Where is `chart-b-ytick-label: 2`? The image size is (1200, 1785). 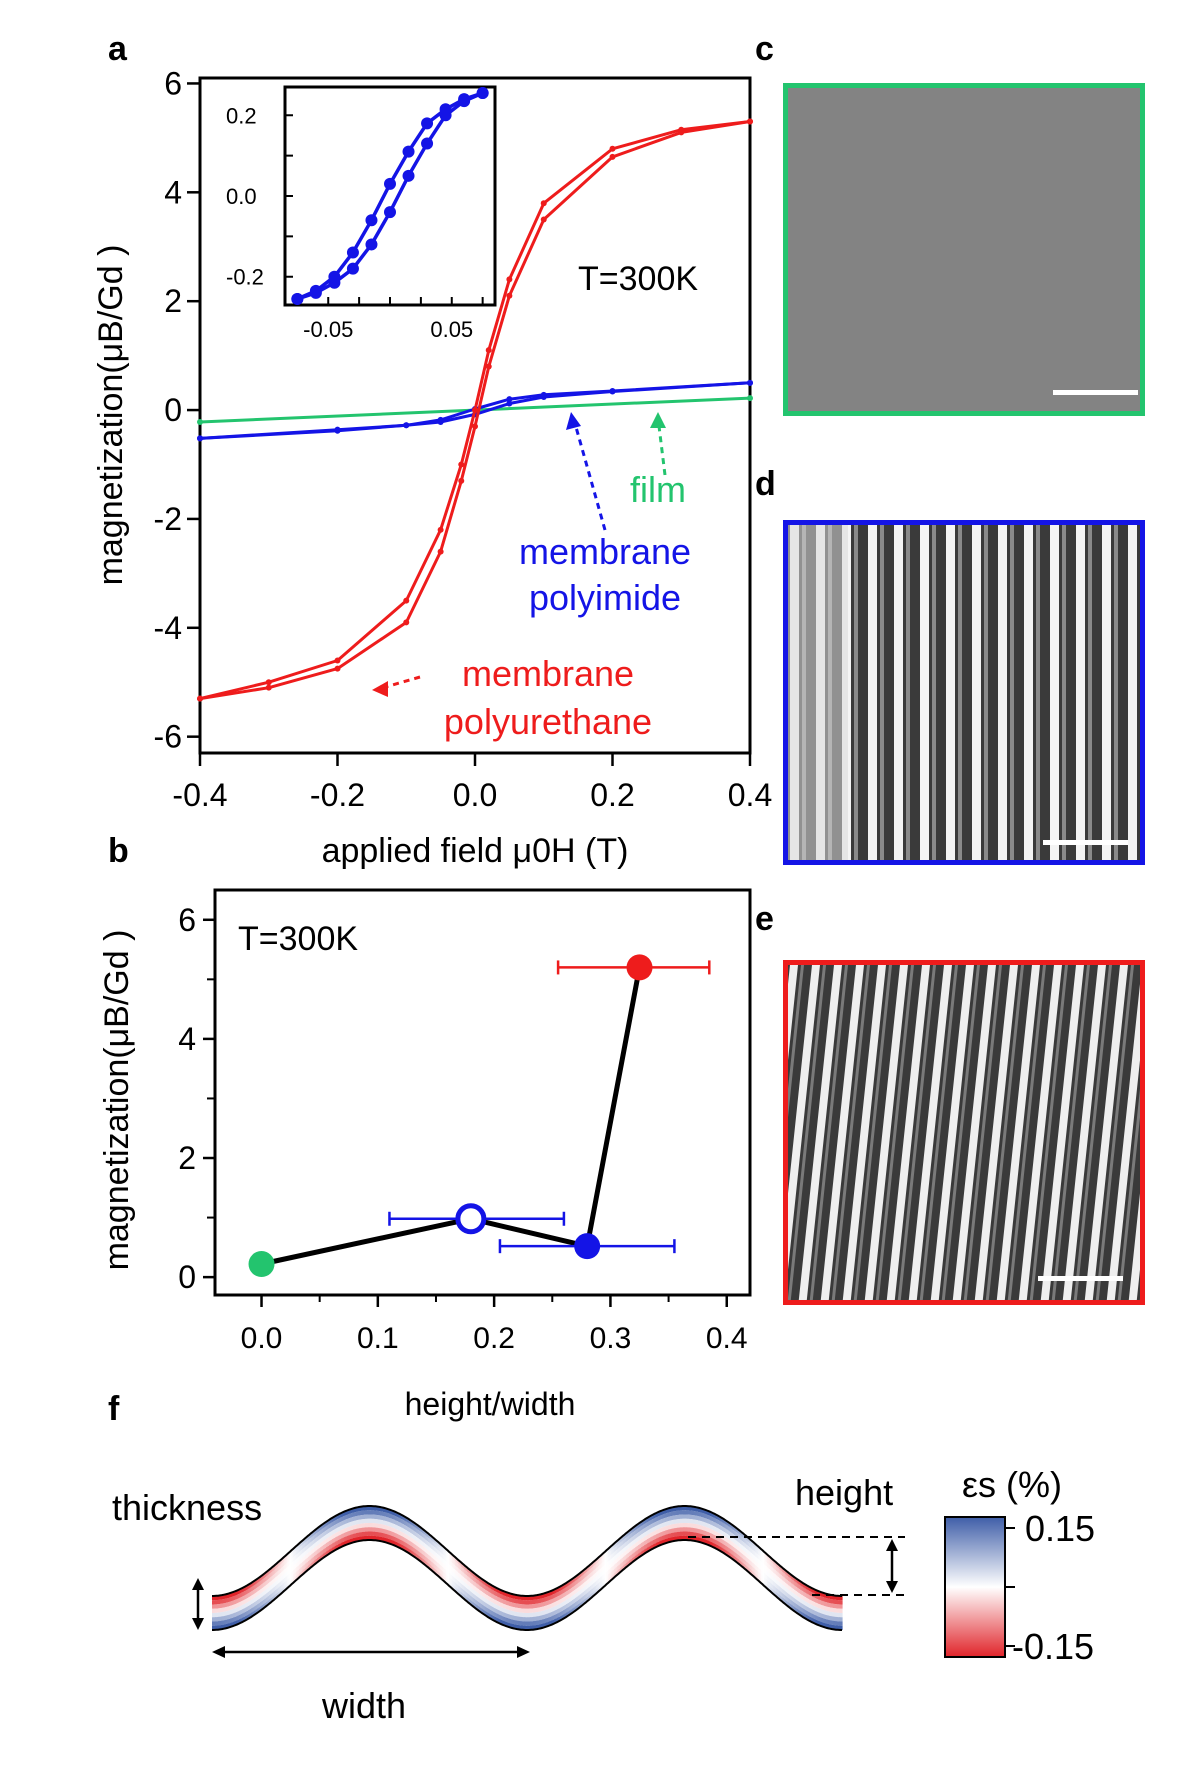 chart-b-ytick-label: 2 is located at coordinates (187, 1158).